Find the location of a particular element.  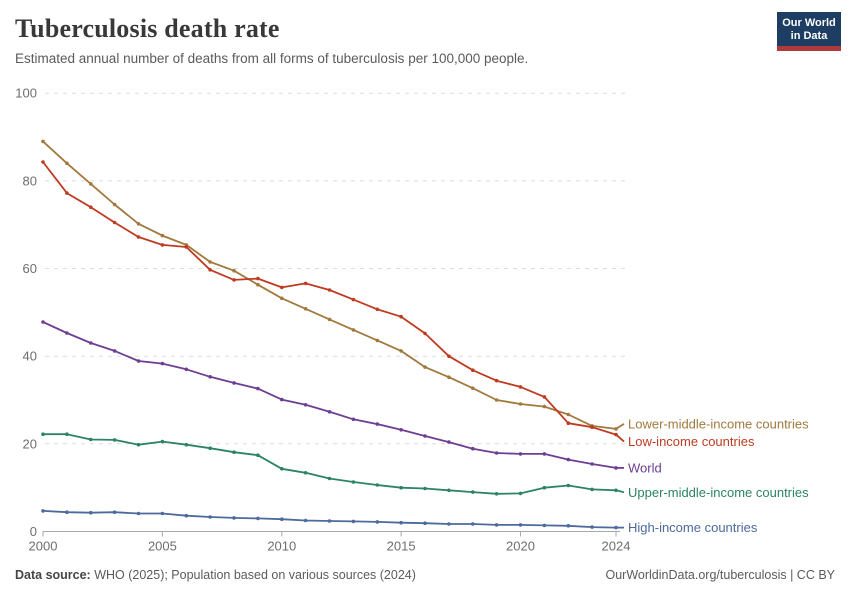

series-label-upper-middle-income: Upper-middle-income countries is located at coordinates (718, 492).